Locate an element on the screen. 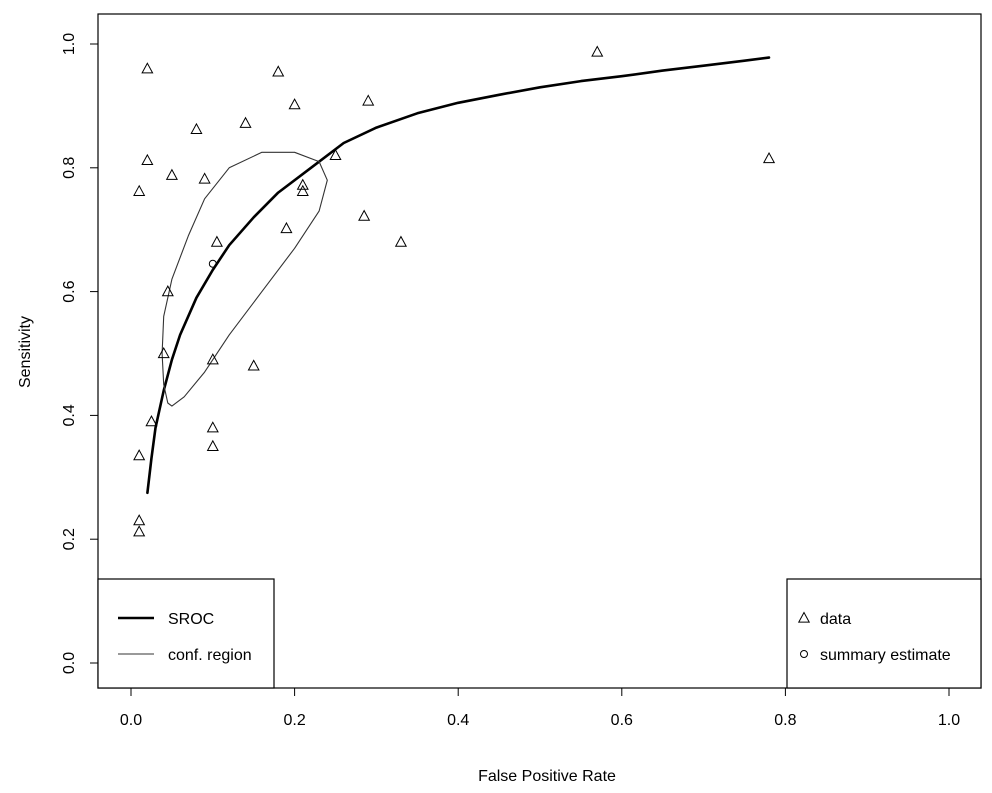 Image resolution: width=992 pixels, height=793 pixels. y-axis: 0.0 0.2 0.4 0.6 0.8 1.0 is located at coordinates (80, 353).